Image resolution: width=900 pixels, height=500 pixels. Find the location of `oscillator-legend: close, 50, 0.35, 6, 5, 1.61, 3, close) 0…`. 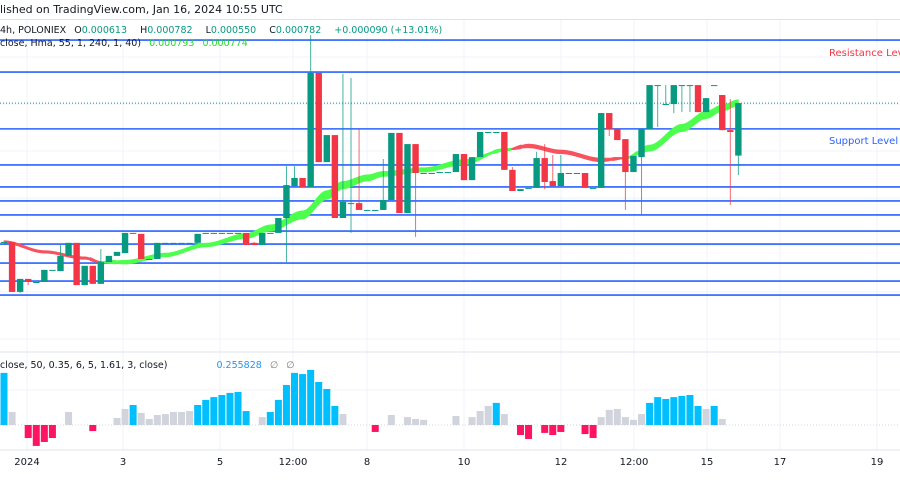

oscillator-legend: close, 50, 0.35, 6, 5, 1.61, 3, close) 0… is located at coordinates (149, 365).